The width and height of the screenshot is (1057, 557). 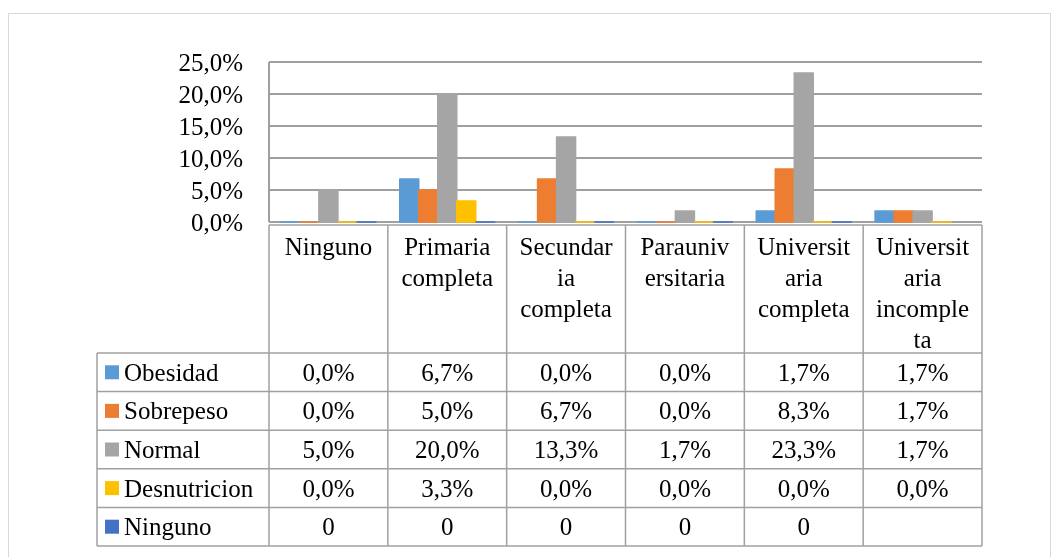 I want to click on legend-label: Obesidad, so click(x=171, y=372).